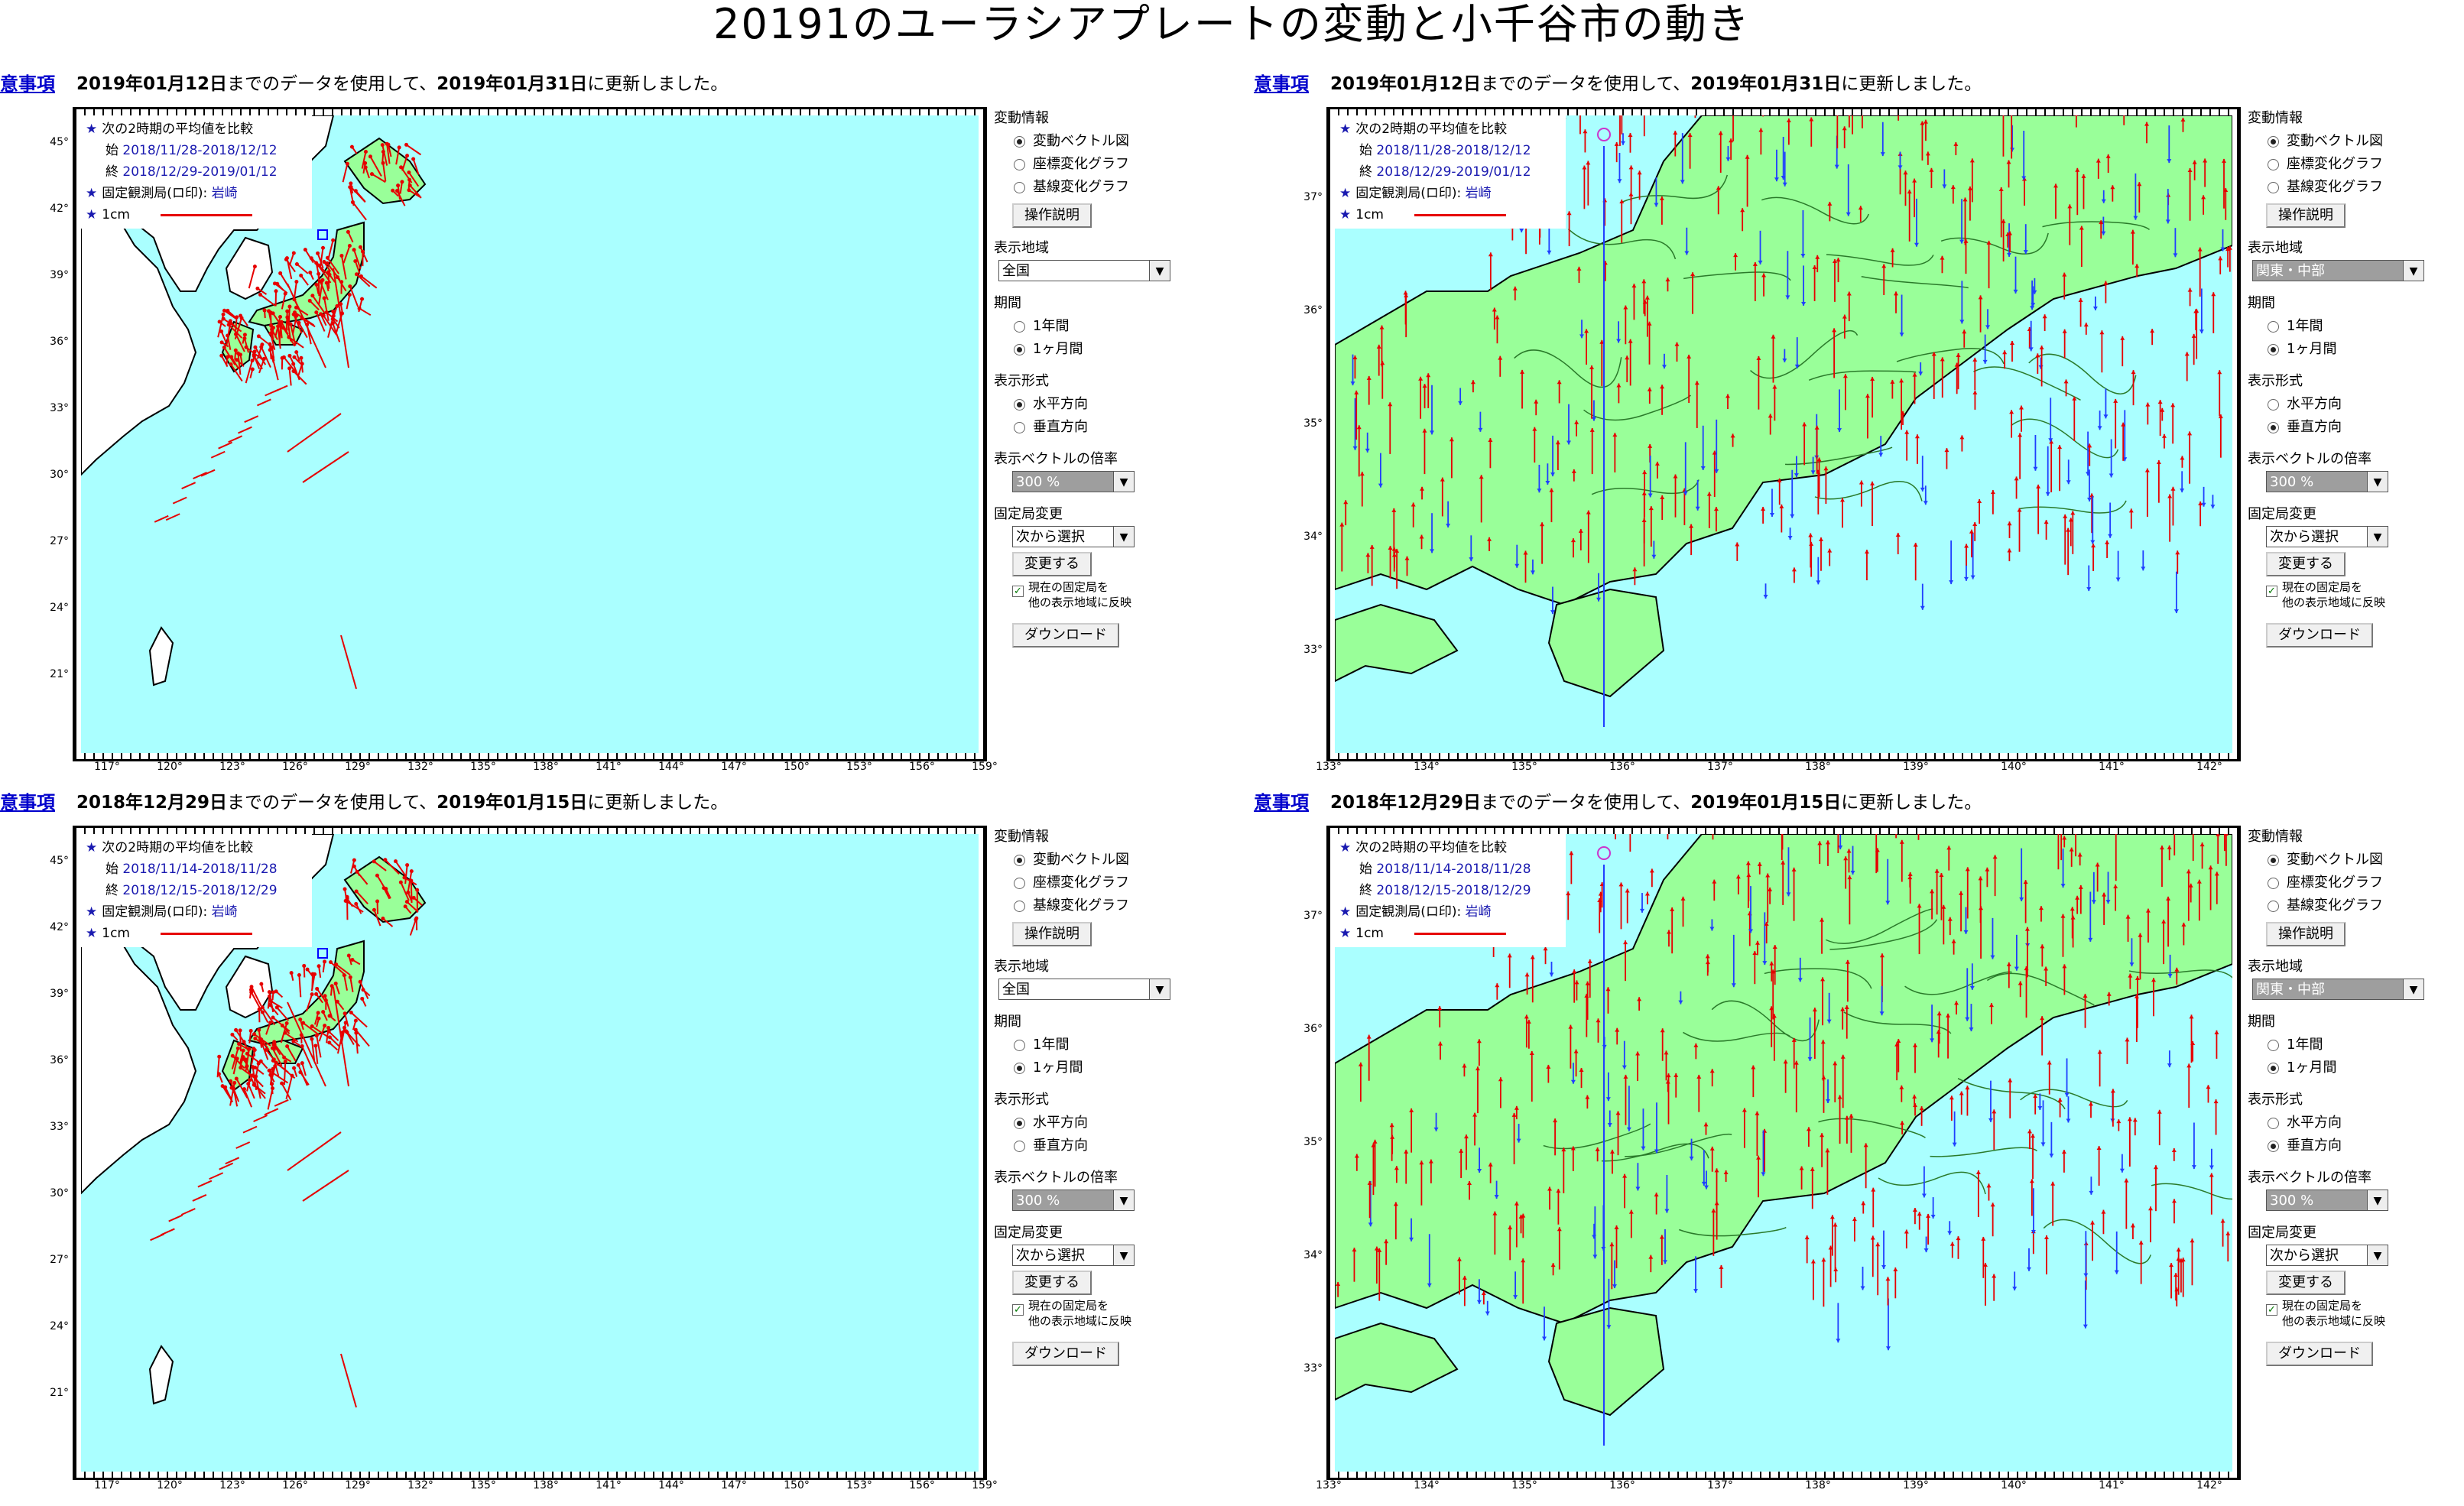  What do you see at coordinates (309, 256) in the screenshot?
I see `vector-arrow` at bounding box center [309, 256].